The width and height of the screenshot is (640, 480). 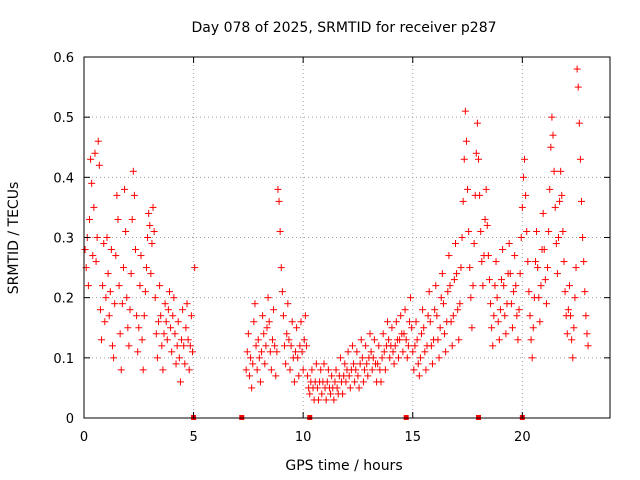 What do you see at coordinates (84, 437) in the screenshot?
I see `x-tick-label: 0` at bounding box center [84, 437].